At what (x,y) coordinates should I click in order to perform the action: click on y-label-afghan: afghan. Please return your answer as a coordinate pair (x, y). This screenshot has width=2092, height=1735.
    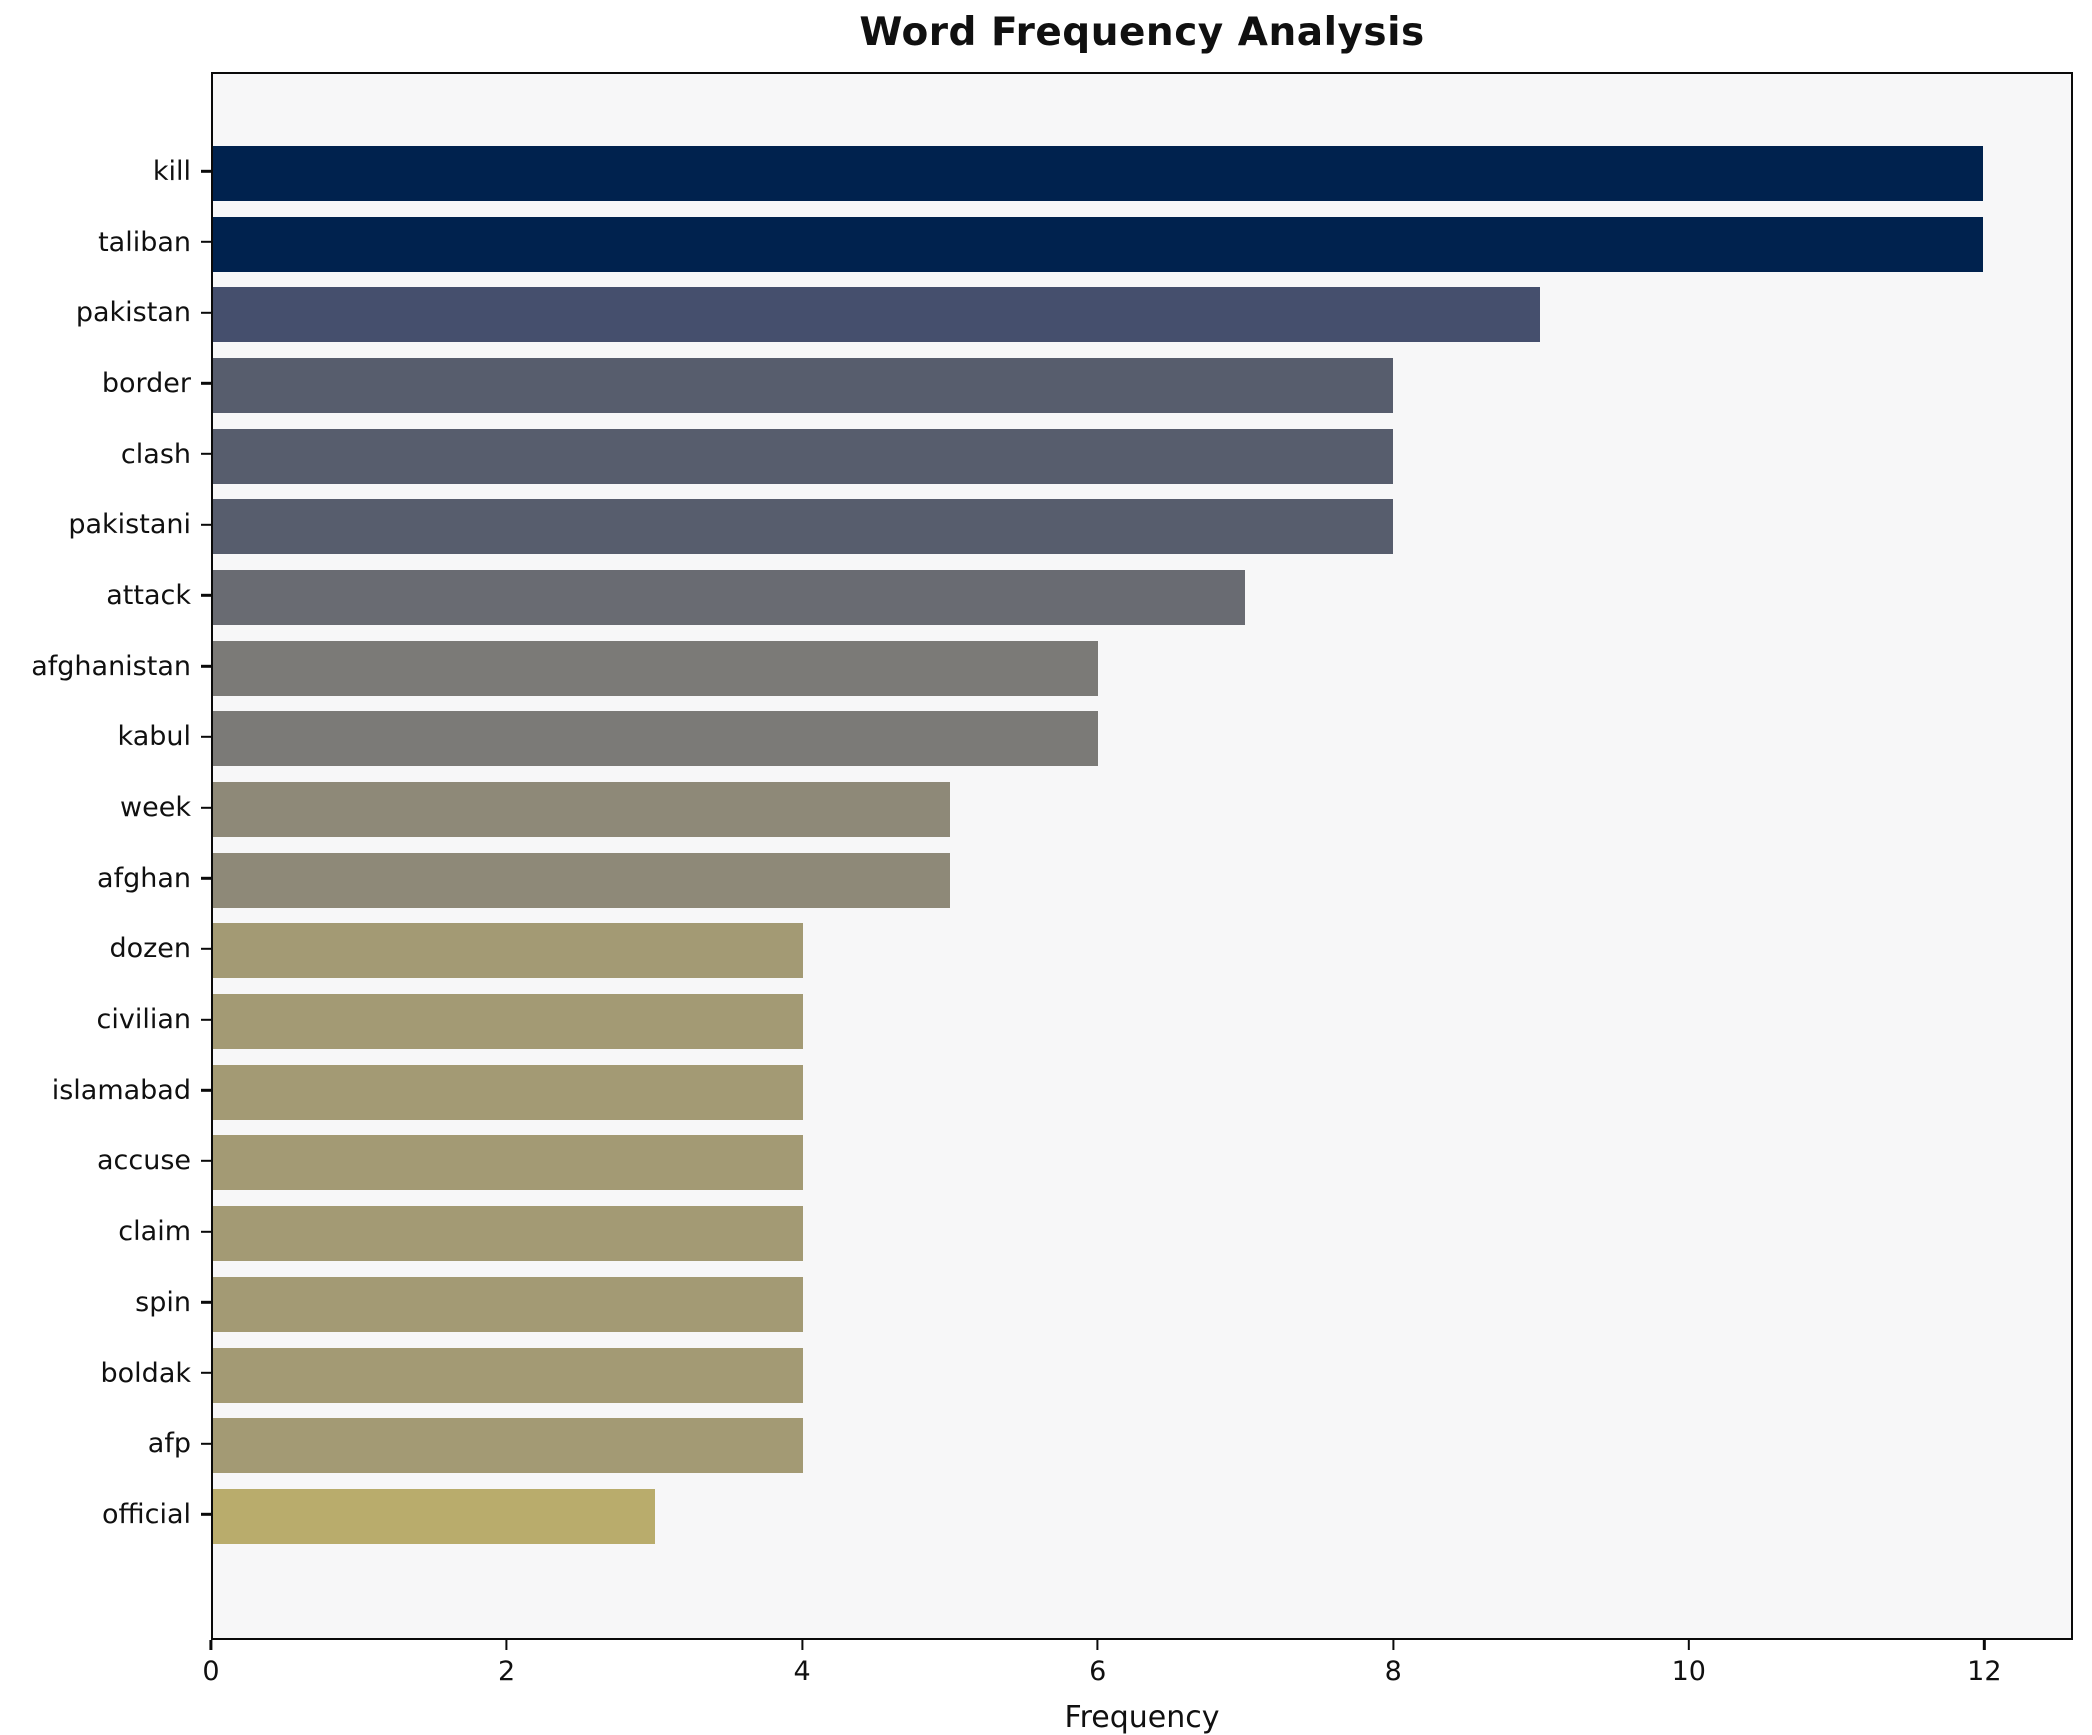
    Looking at the image, I should click on (144, 878).